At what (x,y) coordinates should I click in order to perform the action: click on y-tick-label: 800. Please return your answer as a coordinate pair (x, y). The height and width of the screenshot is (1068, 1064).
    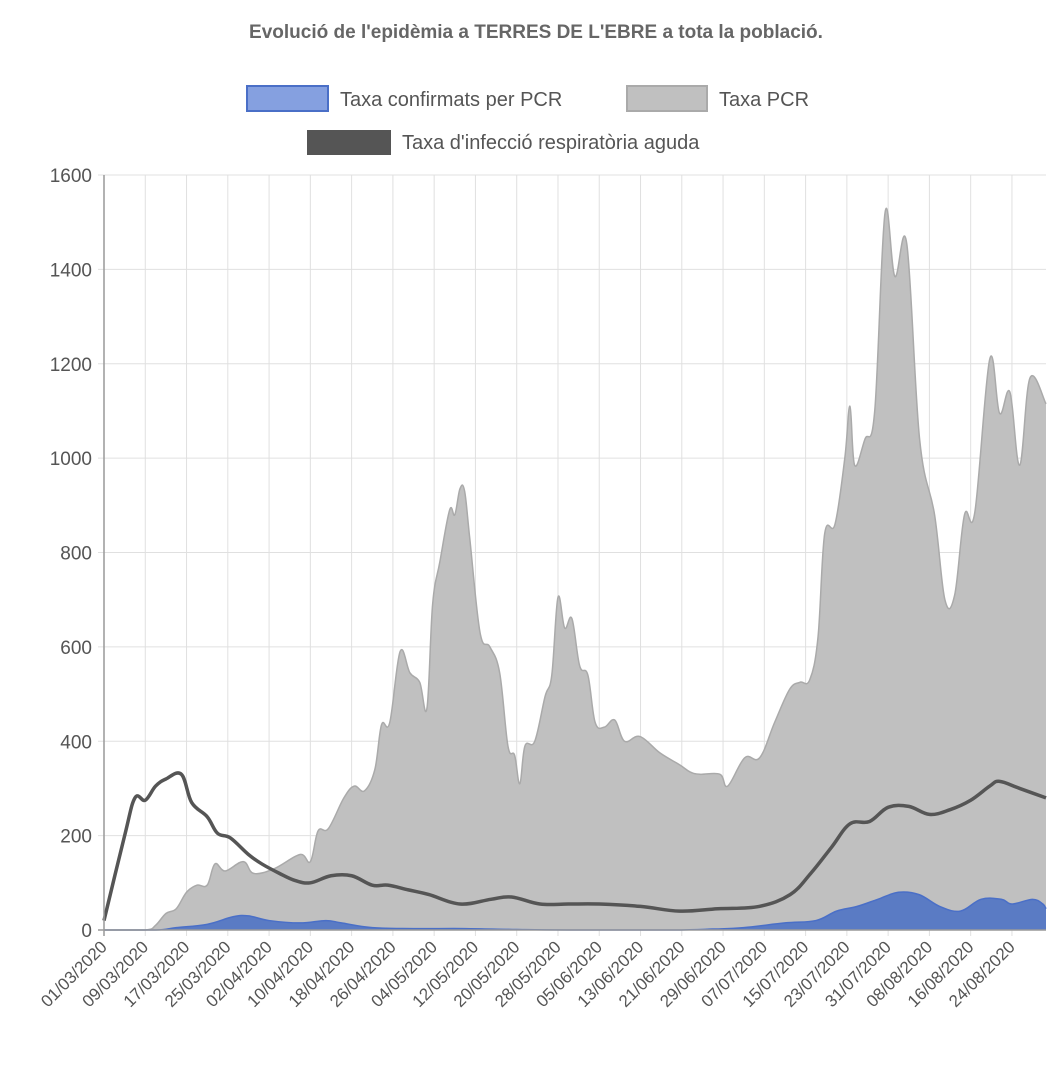
    Looking at the image, I should click on (76, 554).